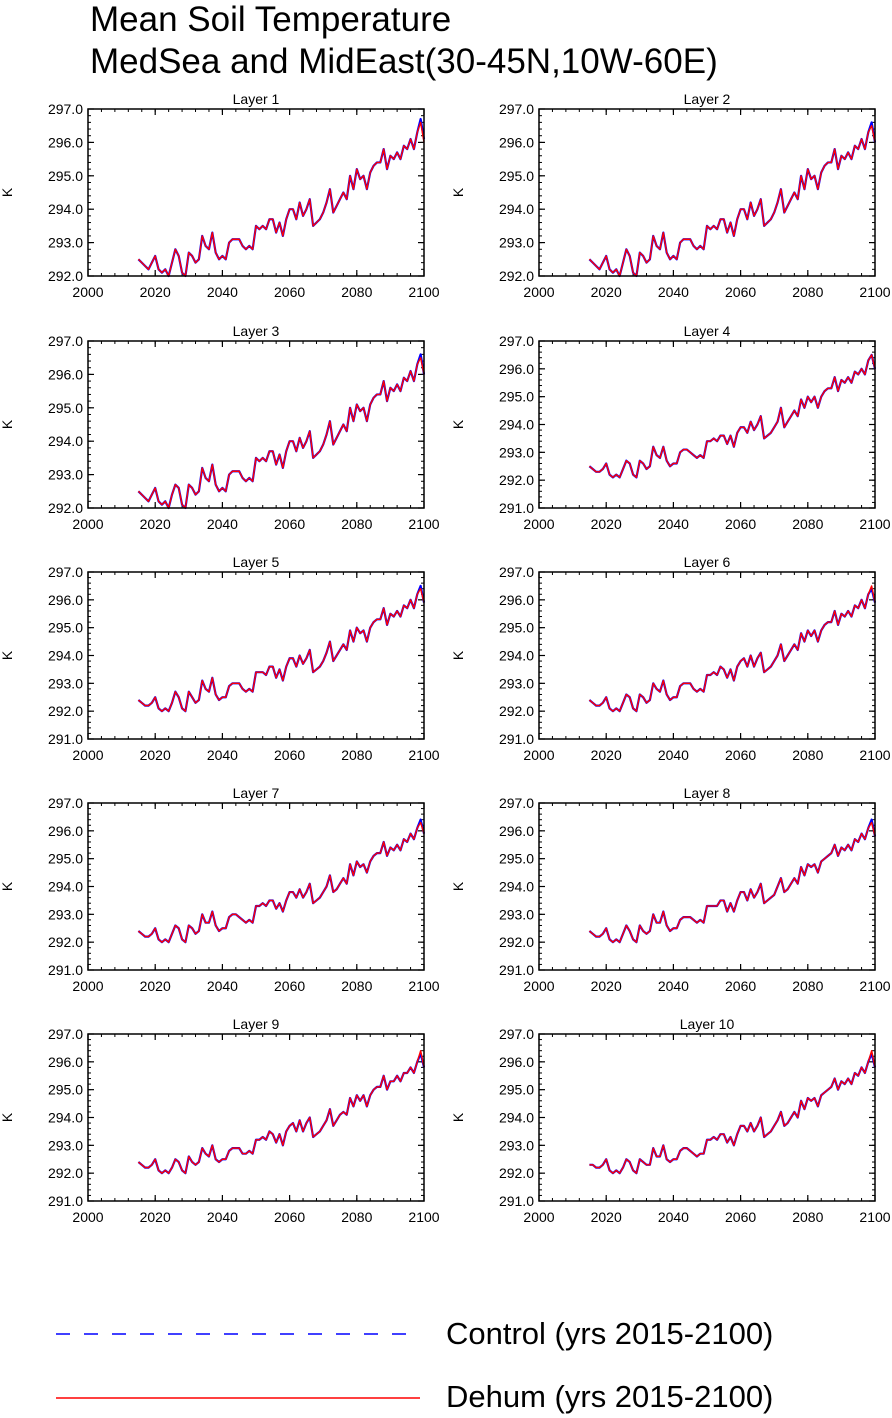 The height and width of the screenshot is (1418, 892). I want to click on panel-title: Layer 9, so click(256, 1024).